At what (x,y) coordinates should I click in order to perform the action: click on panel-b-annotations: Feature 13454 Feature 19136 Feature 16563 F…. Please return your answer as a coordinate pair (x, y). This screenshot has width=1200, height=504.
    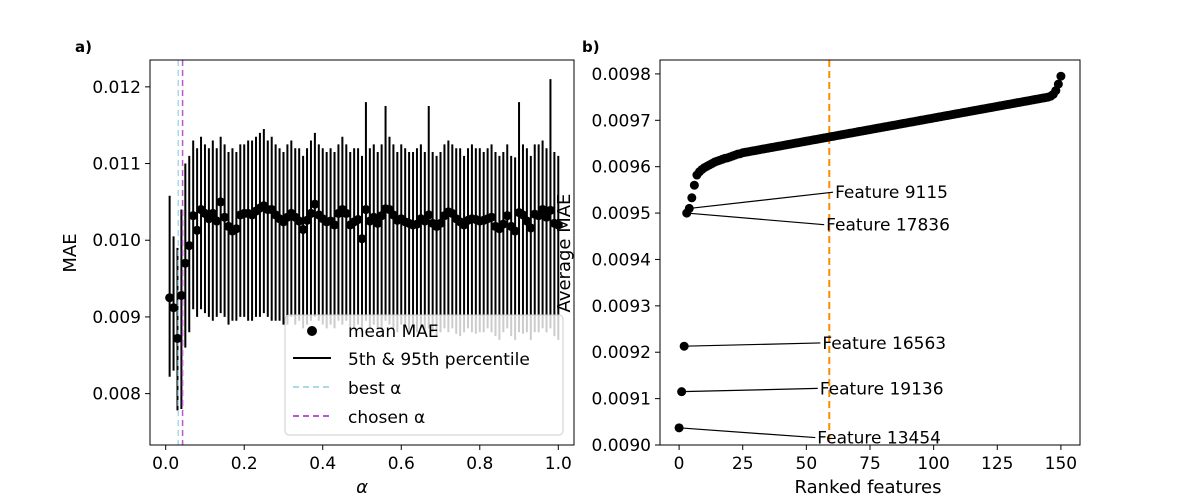
    Looking at the image, I should click on (814, 316).